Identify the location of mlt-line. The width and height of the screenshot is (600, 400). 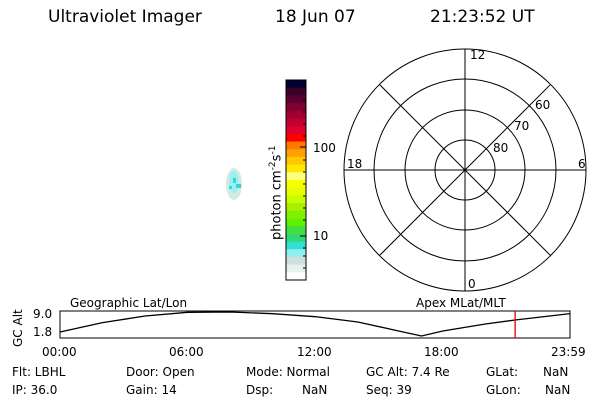
(465, 170).